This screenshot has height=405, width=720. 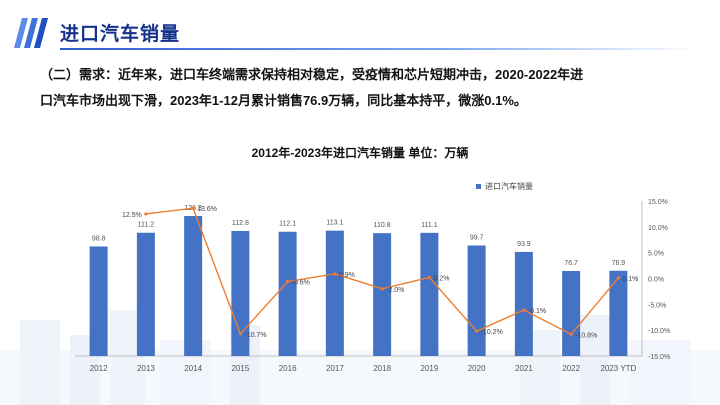 What do you see at coordinates (382, 368) in the screenshot?
I see `x-tick-label: 2018` at bounding box center [382, 368].